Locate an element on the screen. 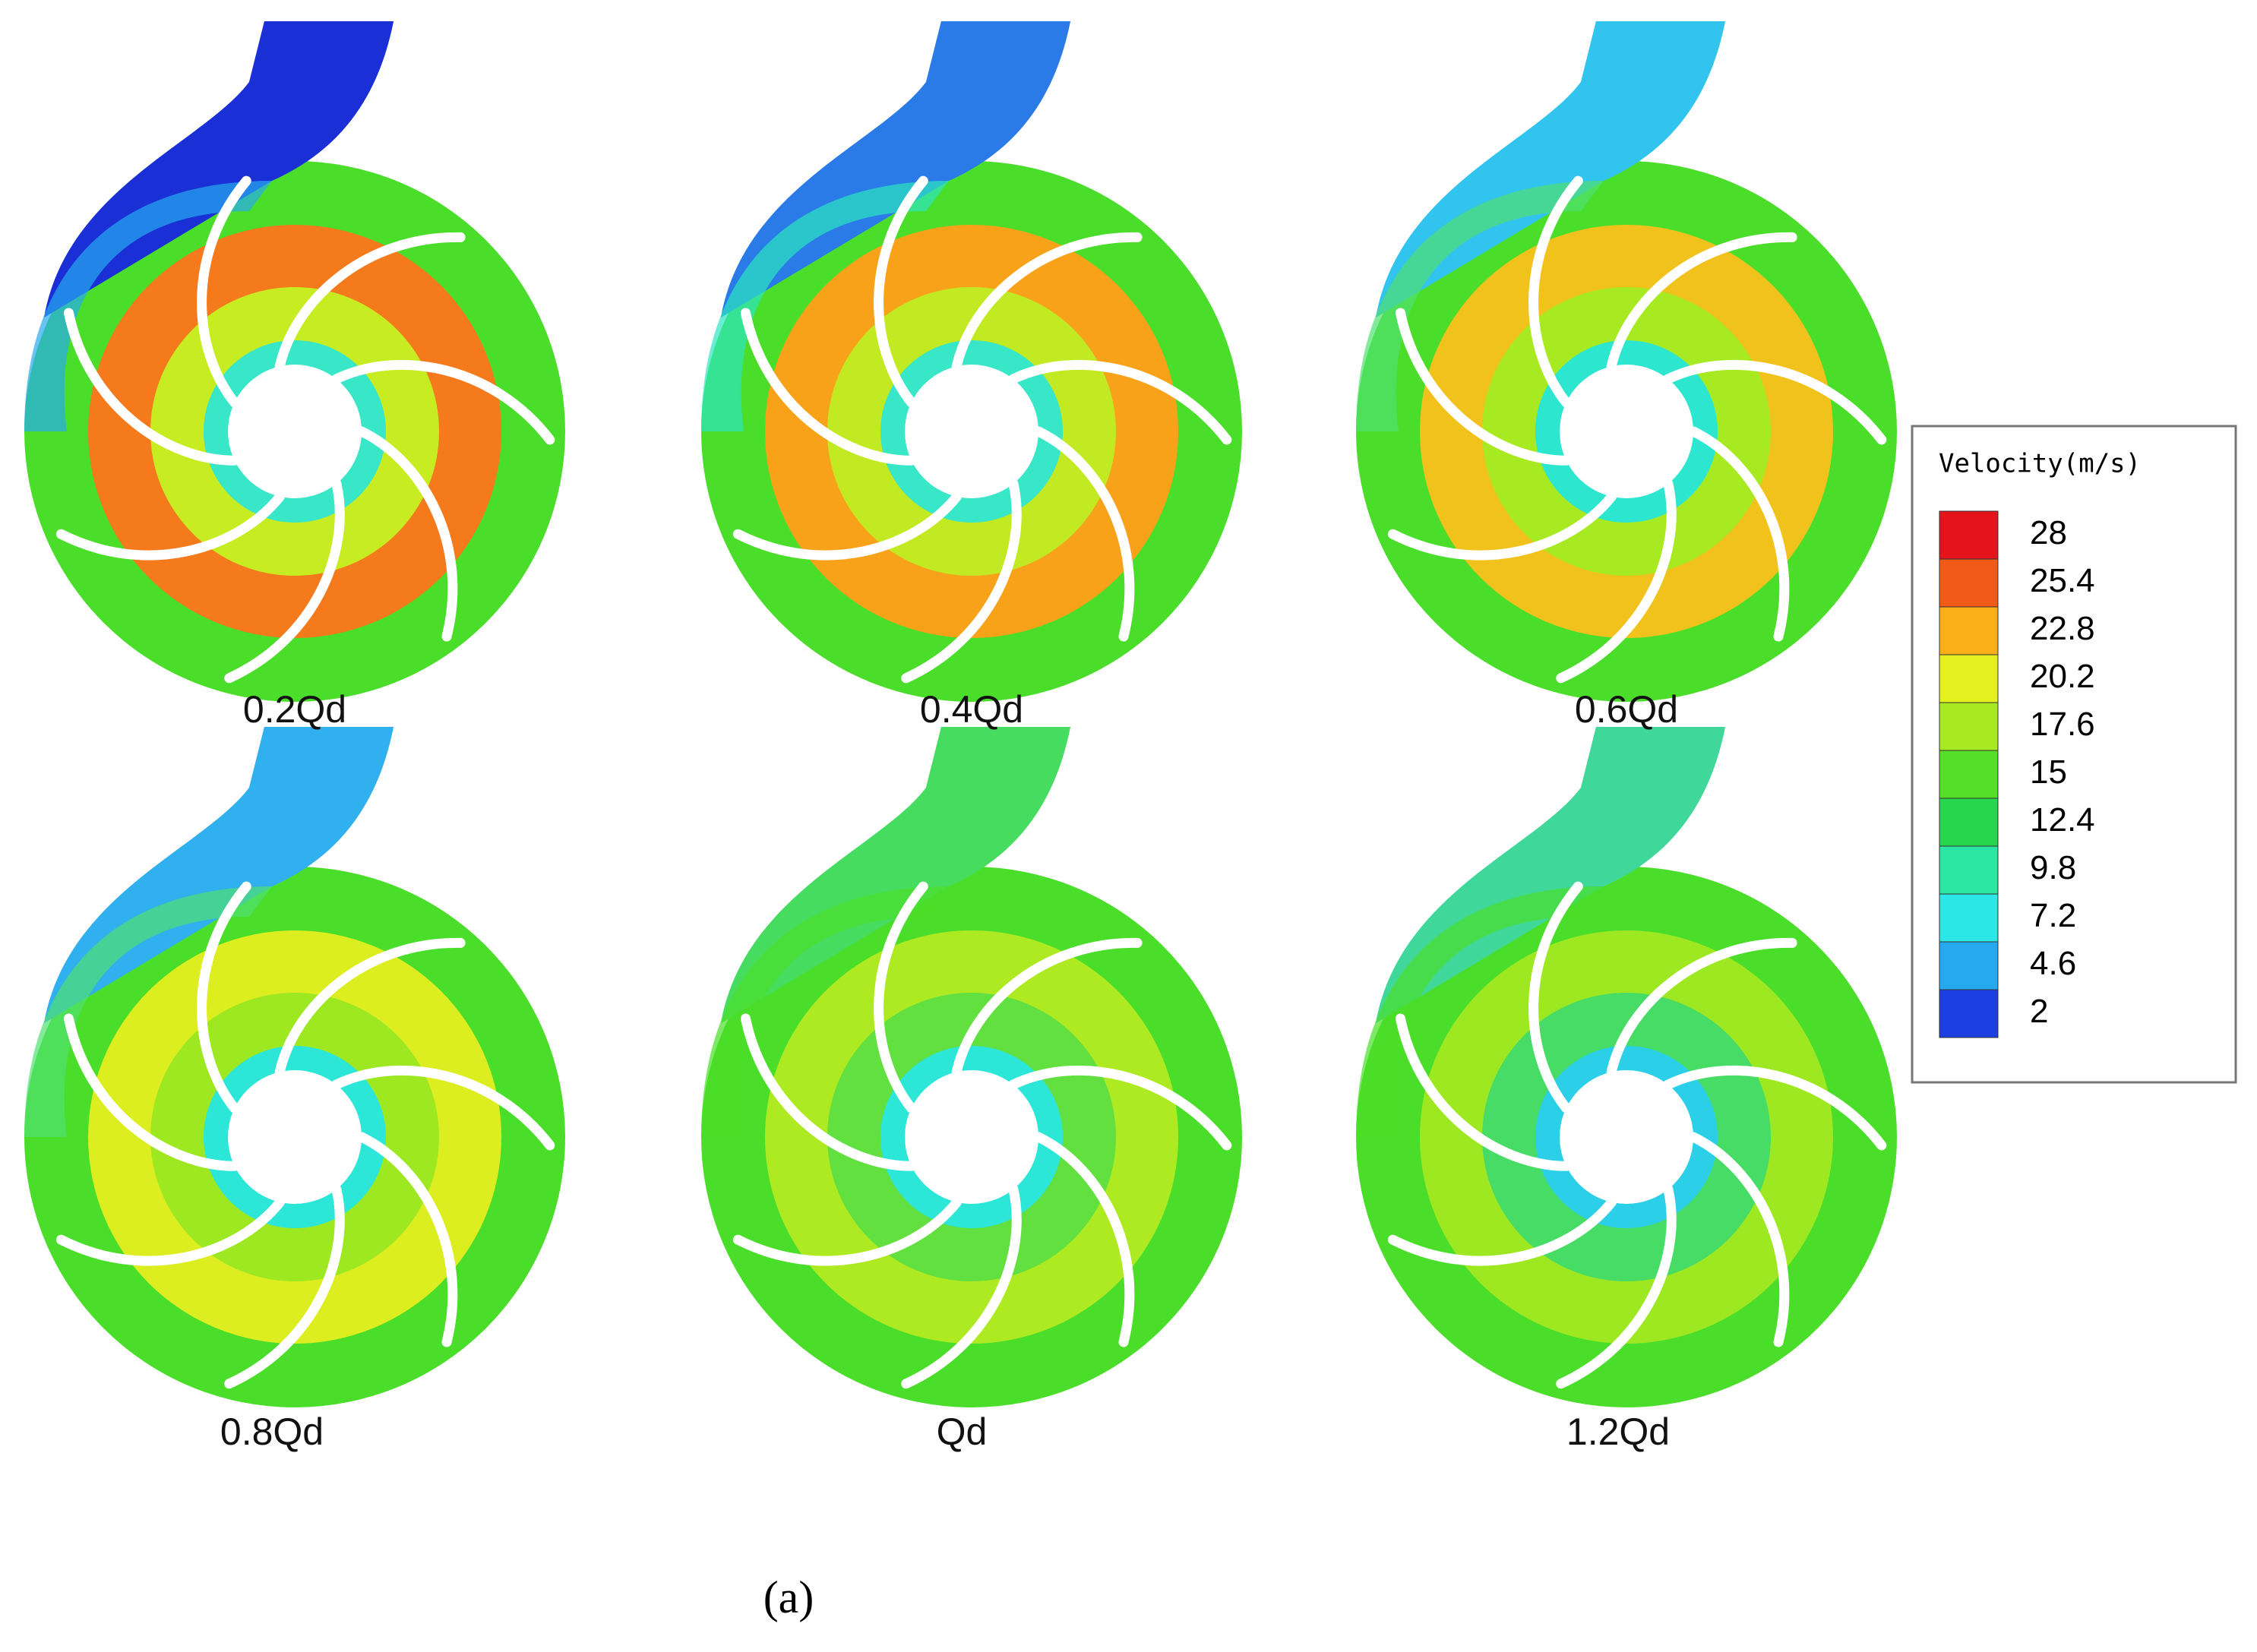 Image resolution: width=2257 pixels, height=1652 pixels. caption: (a) is located at coordinates (788, 1597).